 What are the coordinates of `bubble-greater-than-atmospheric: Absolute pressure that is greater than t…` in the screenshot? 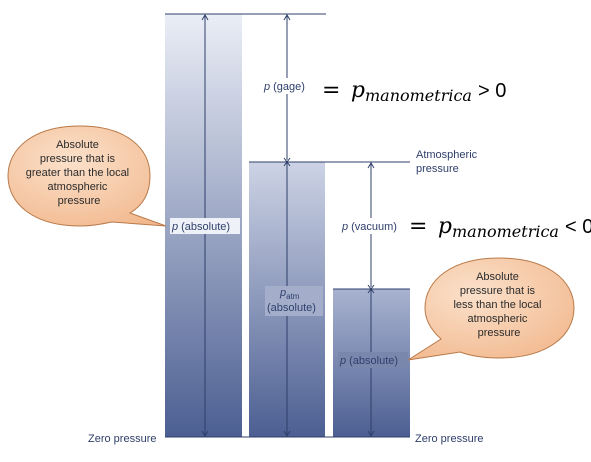 It's located at (87, 176).